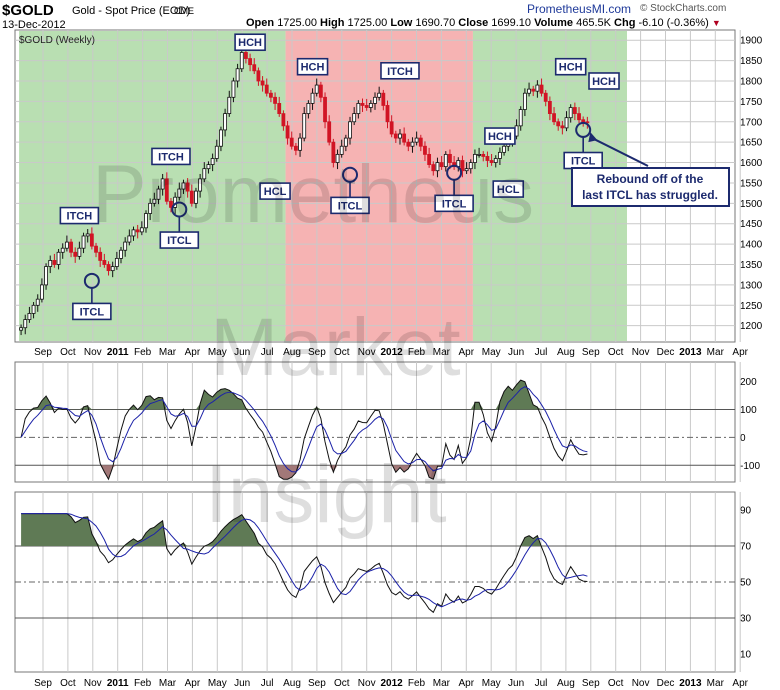 This screenshot has width=780, height=690. I want to click on cycle-label-text: ITCH, so click(400, 72).